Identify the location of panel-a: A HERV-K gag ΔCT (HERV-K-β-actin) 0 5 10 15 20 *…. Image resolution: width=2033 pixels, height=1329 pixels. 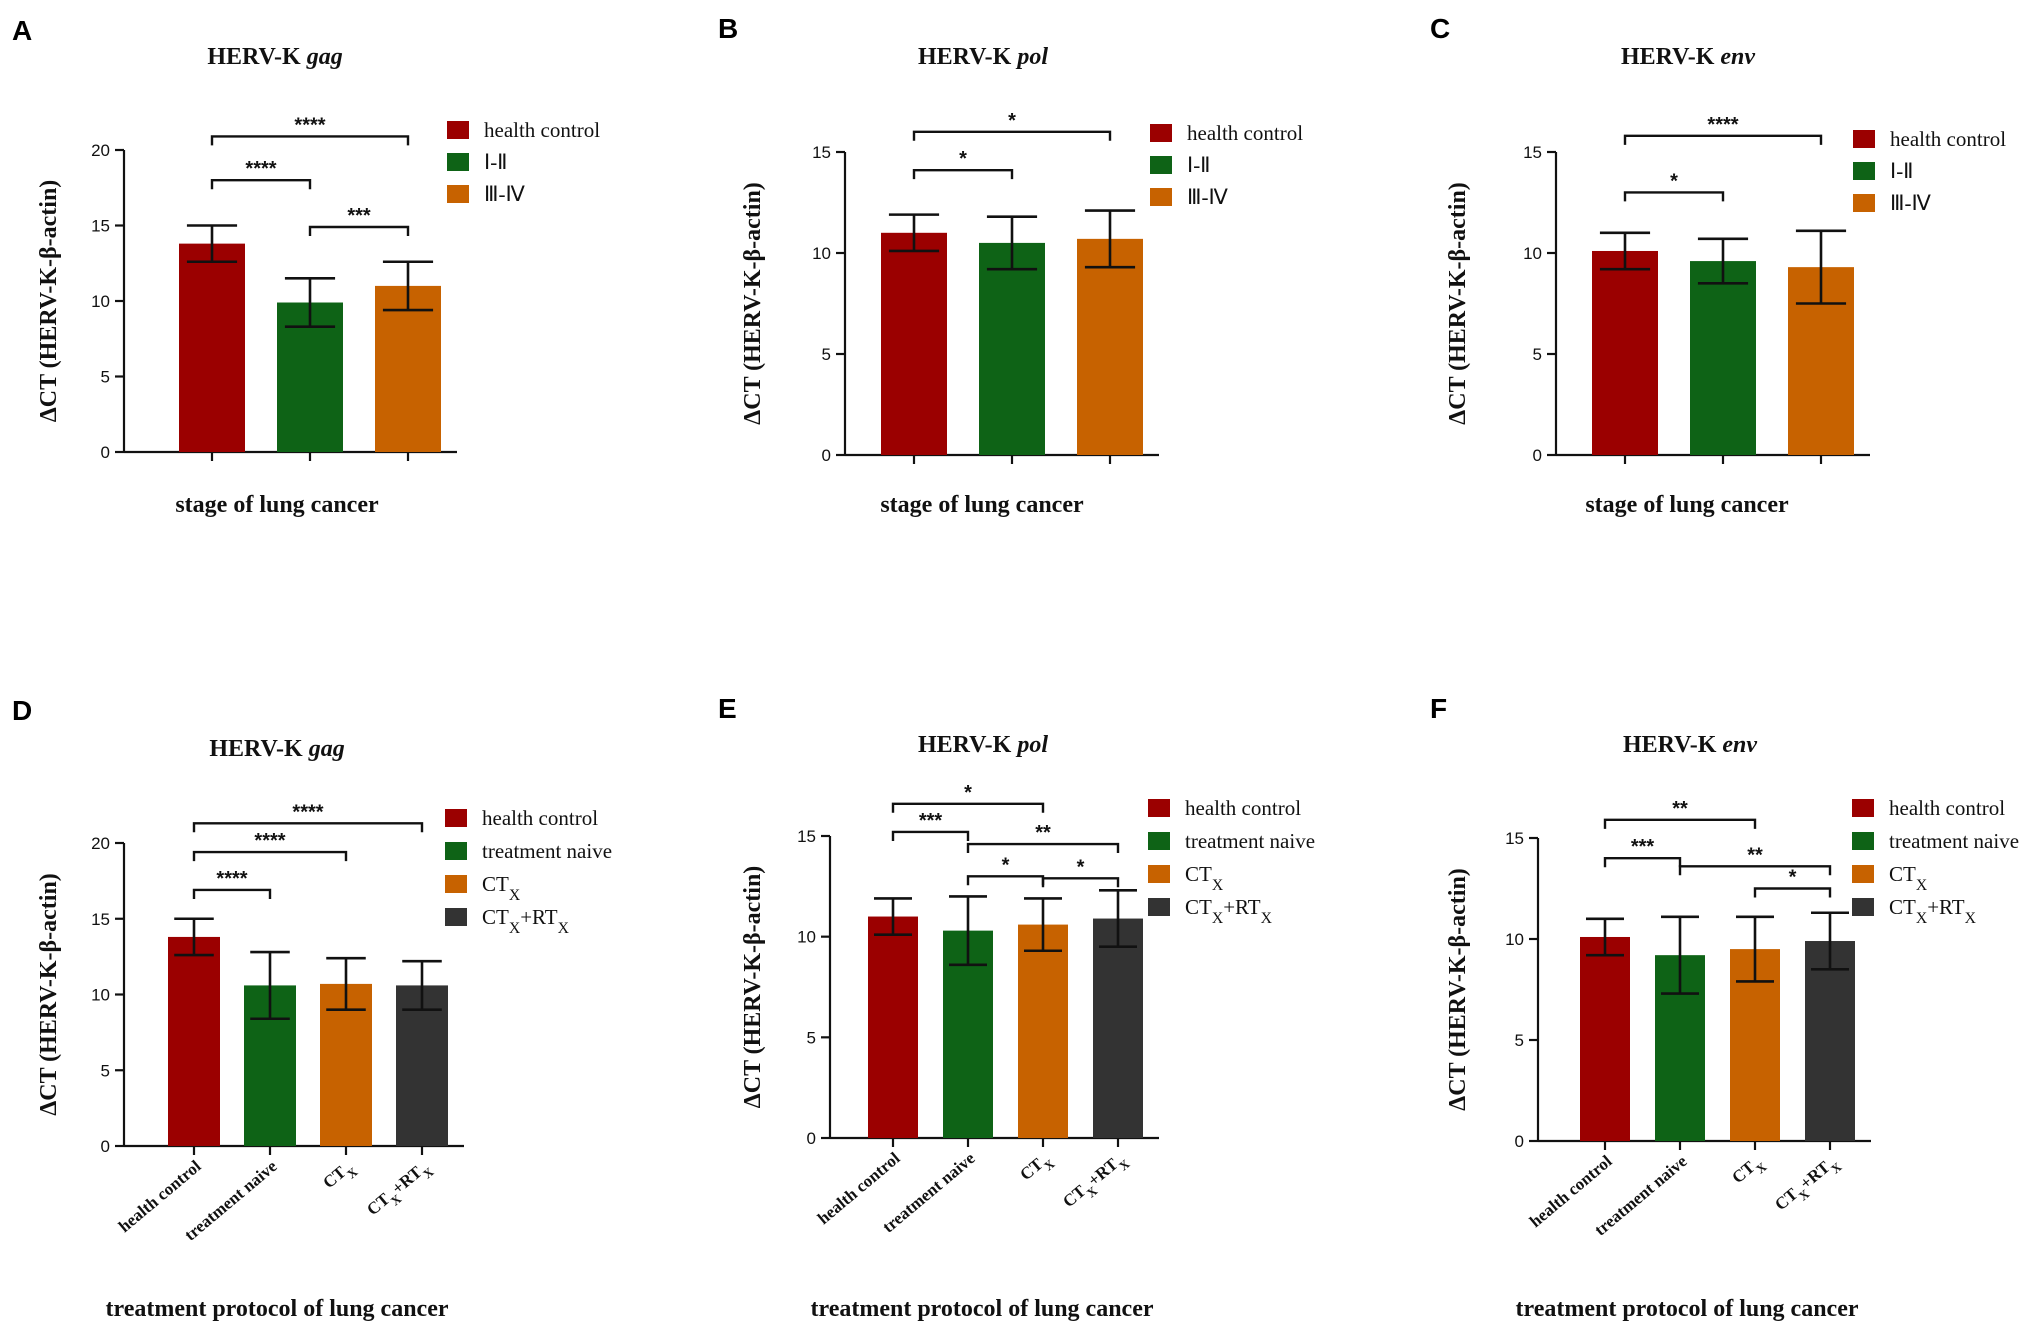
(306, 266).